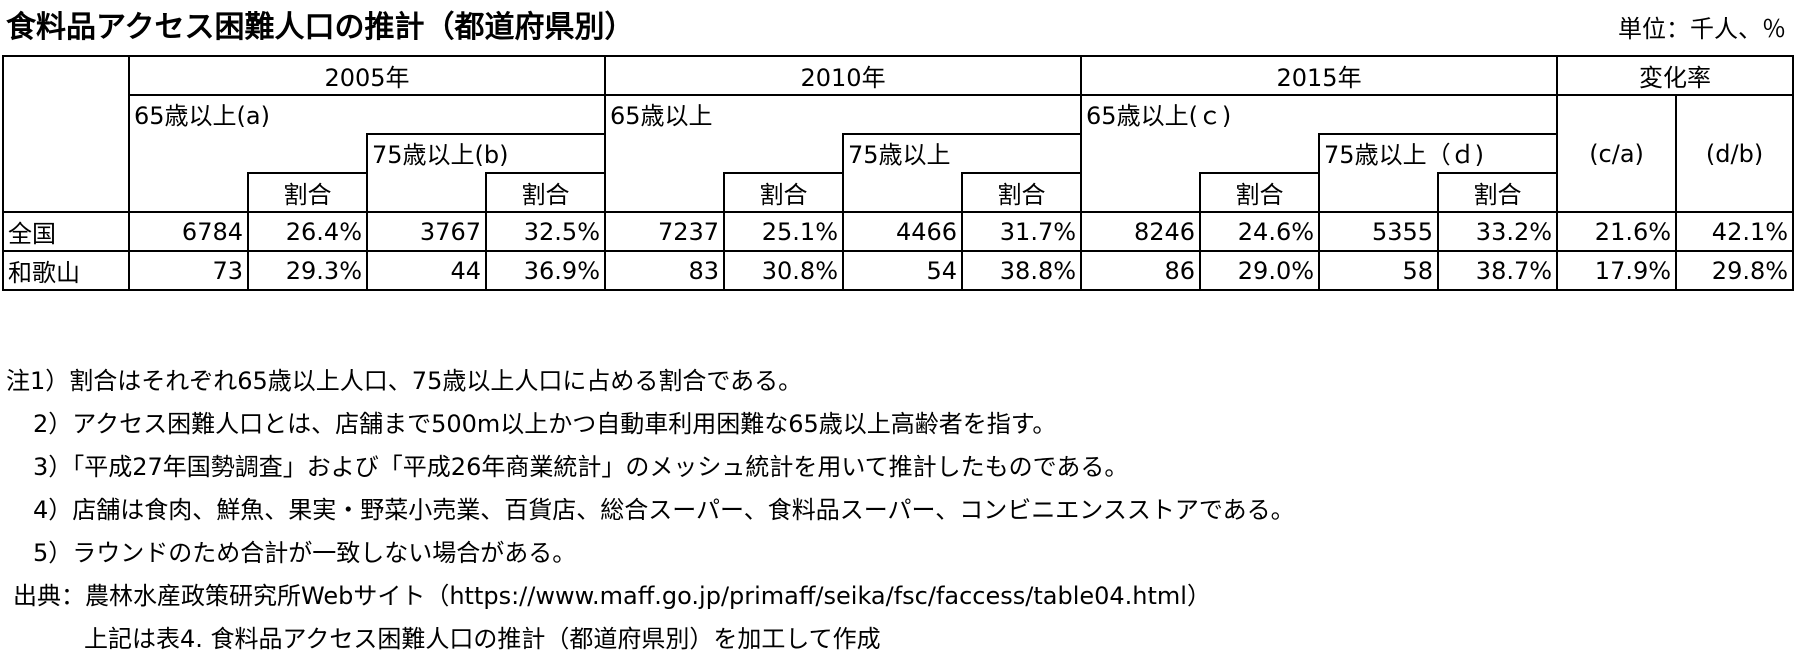 Image resolution: width=1796 pixels, height=662 pixels. I want to click on note-line: 5）ラウンドのため合計が一致しない場合がある。, so click(305, 553).